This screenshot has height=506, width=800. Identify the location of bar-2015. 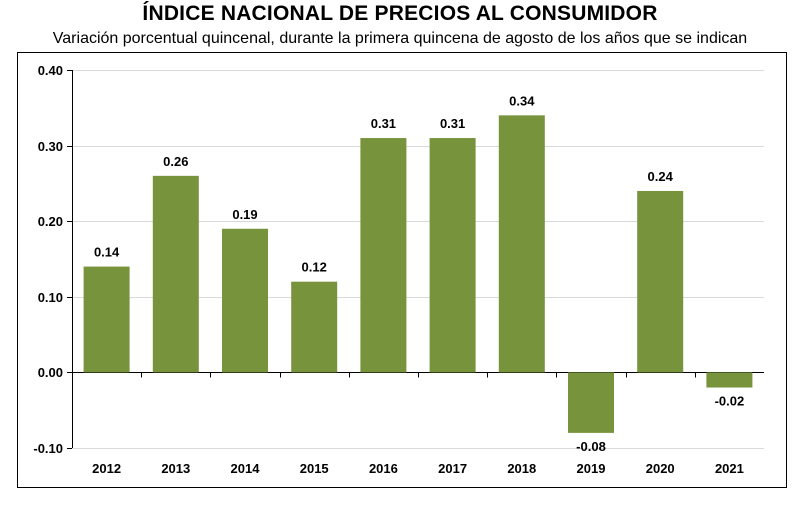
(314, 327).